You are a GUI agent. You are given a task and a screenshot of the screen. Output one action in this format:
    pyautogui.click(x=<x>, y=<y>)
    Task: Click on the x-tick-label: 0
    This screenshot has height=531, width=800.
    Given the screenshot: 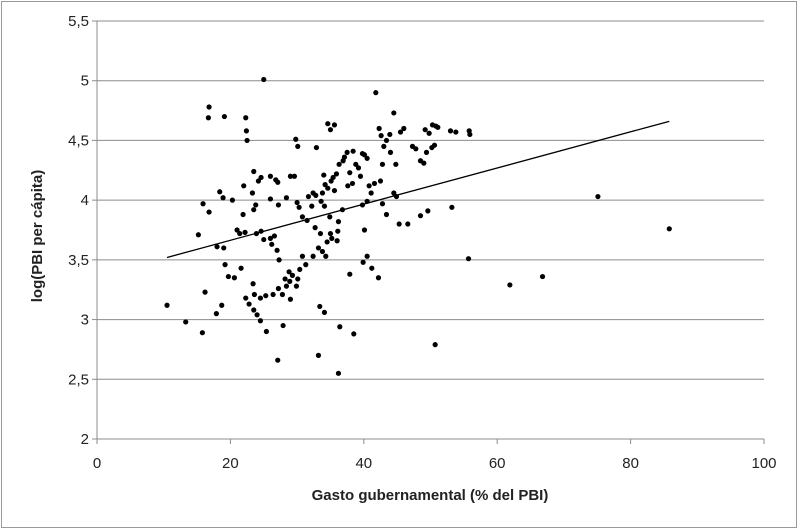 What is the action you would take?
    pyautogui.click(x=97, y=463)
    